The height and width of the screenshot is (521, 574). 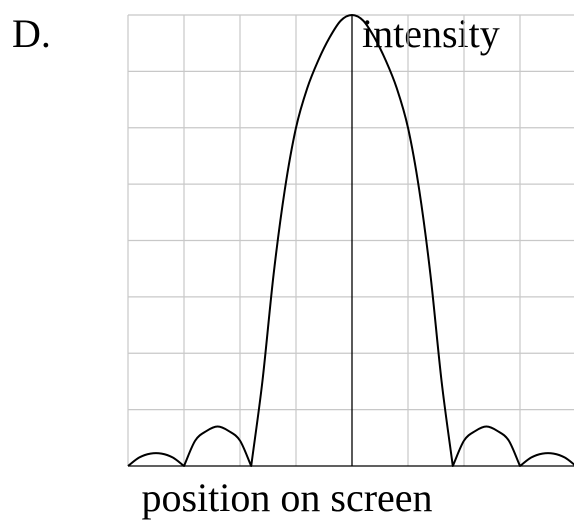 What do you see at coordinates (431, 33) in the screenshot?
I see `y-axis-label: intensity` at bounding box center [431, 33].